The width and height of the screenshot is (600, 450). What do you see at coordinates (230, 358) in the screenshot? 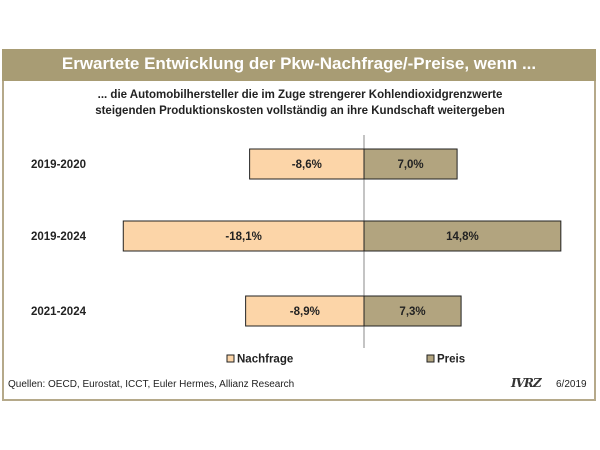
I see `legend-swatch-nachfrage` at bounding box center [230, 358].